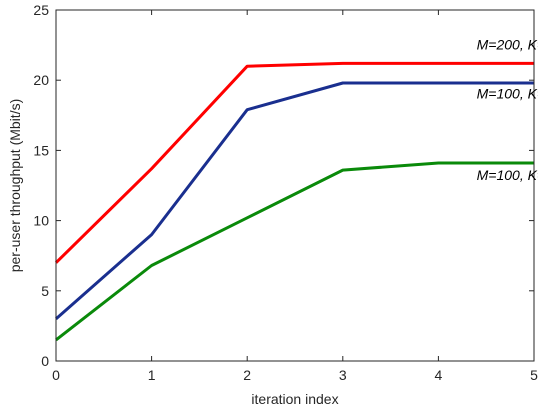 This screenshot has width=538, height=409. What do you see at coordinates (152, 375) in the screenshot?
I see `x-tick-label: 1` at bounding box center [152, 375].